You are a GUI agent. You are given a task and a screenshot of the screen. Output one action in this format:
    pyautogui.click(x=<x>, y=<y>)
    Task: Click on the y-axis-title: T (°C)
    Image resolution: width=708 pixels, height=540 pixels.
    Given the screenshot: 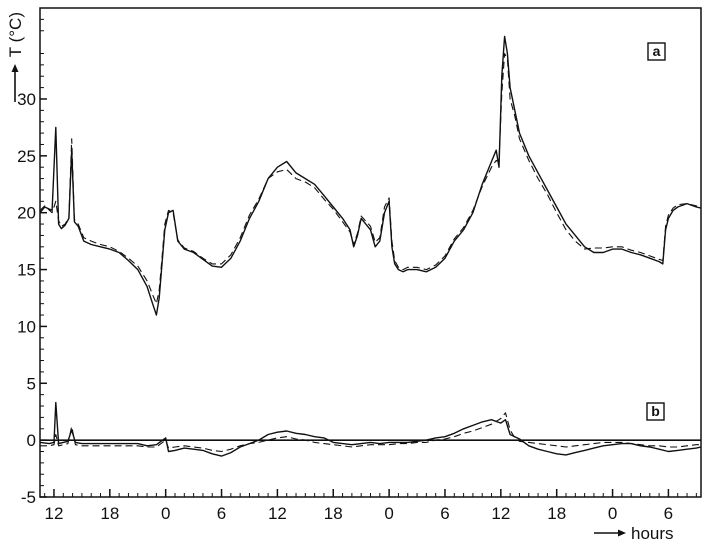 What is the action you would take?
    pyautogui.click(x=15, y=57)
    